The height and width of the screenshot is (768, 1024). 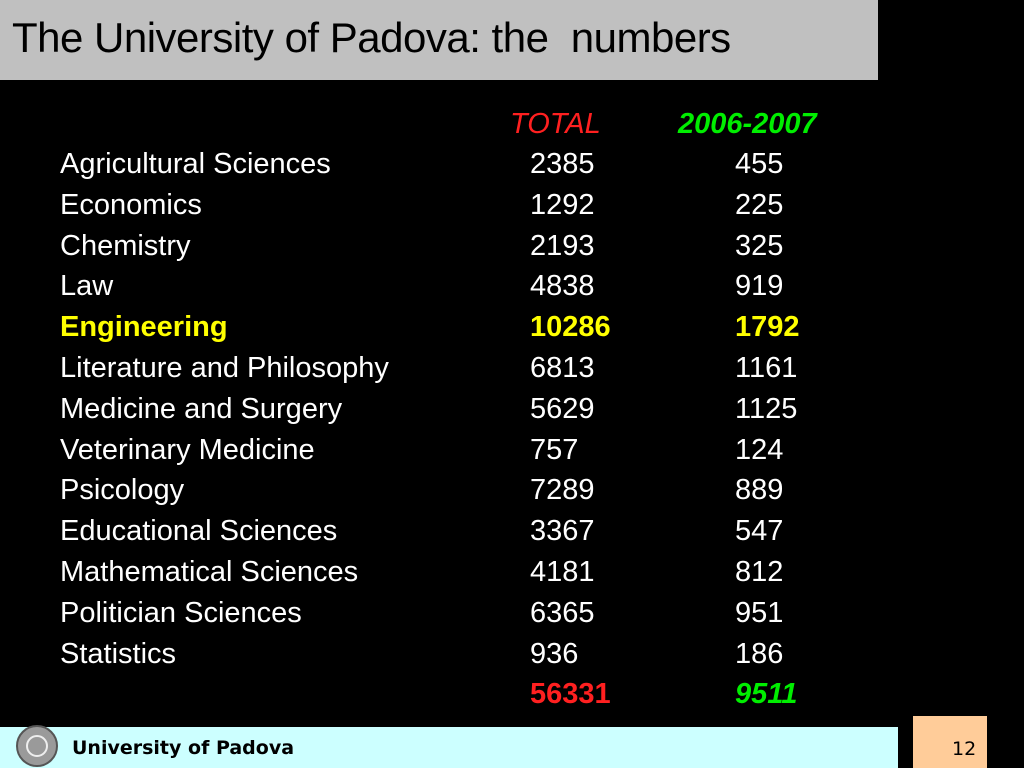 I want to click on cell-value: 812, so click(x=759, y=572).